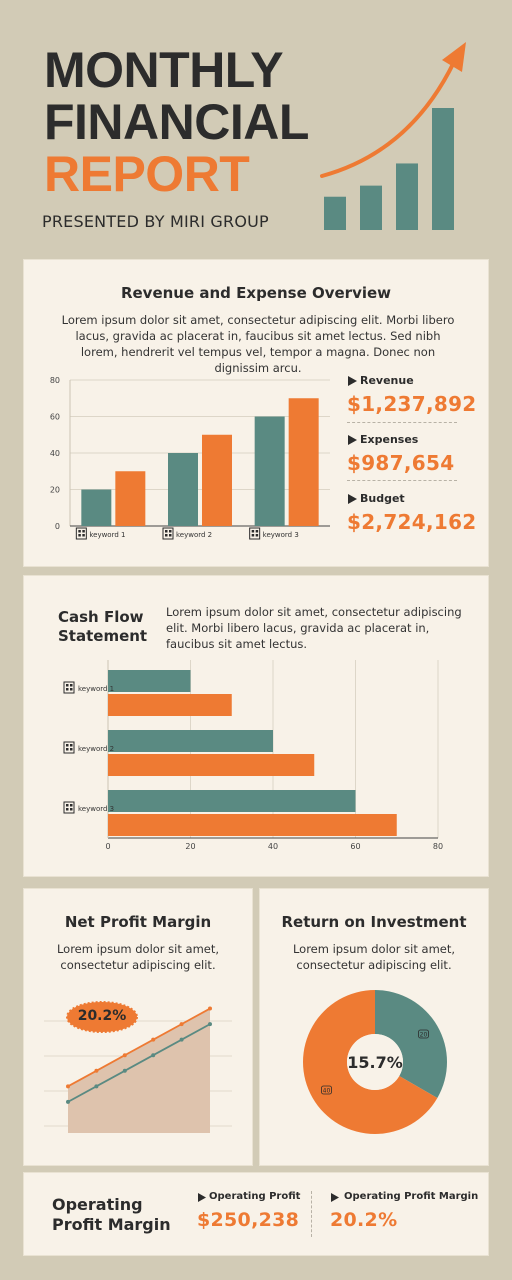  I want to click on starburst-shape, so click(102, 1017).